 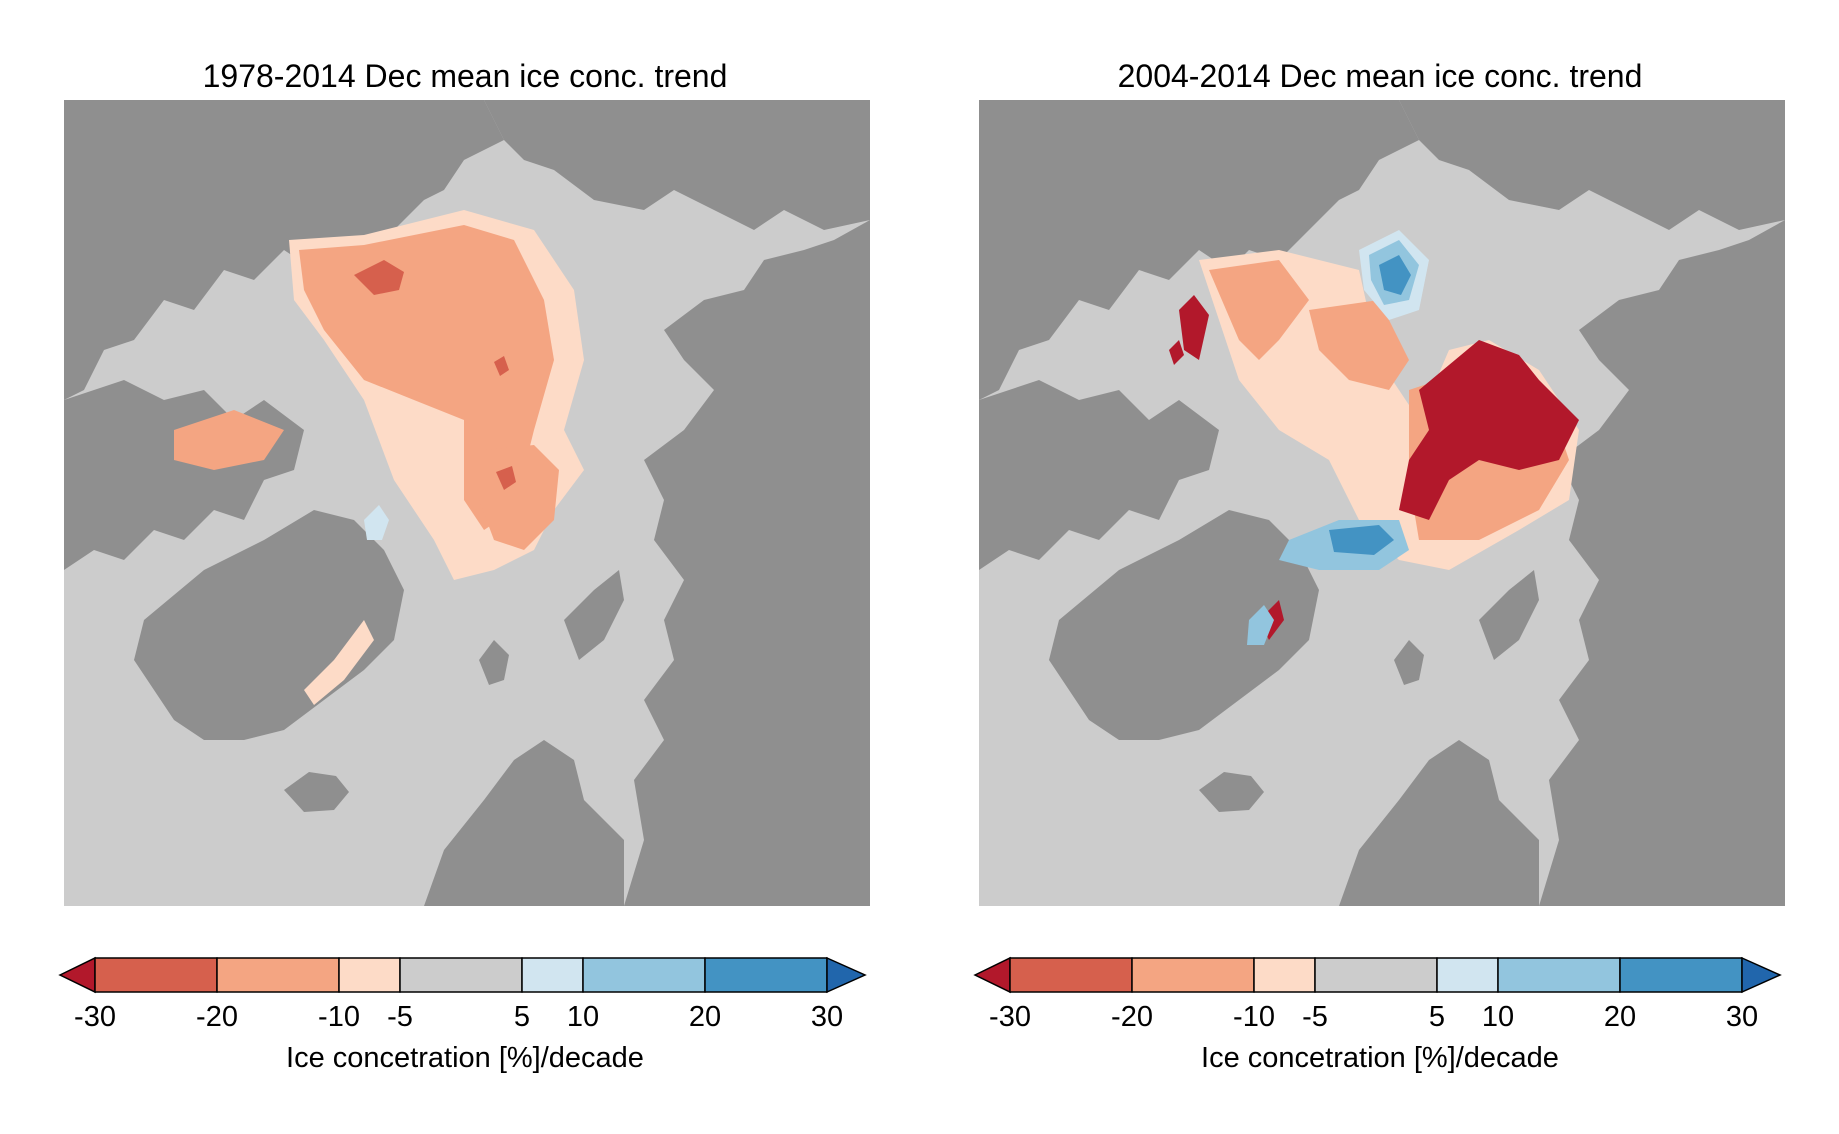 What do you see at coordinates (1361, 540) in the screenshot?
I see `trend-blue-ring-dark` at bounding box center [1361, 540].